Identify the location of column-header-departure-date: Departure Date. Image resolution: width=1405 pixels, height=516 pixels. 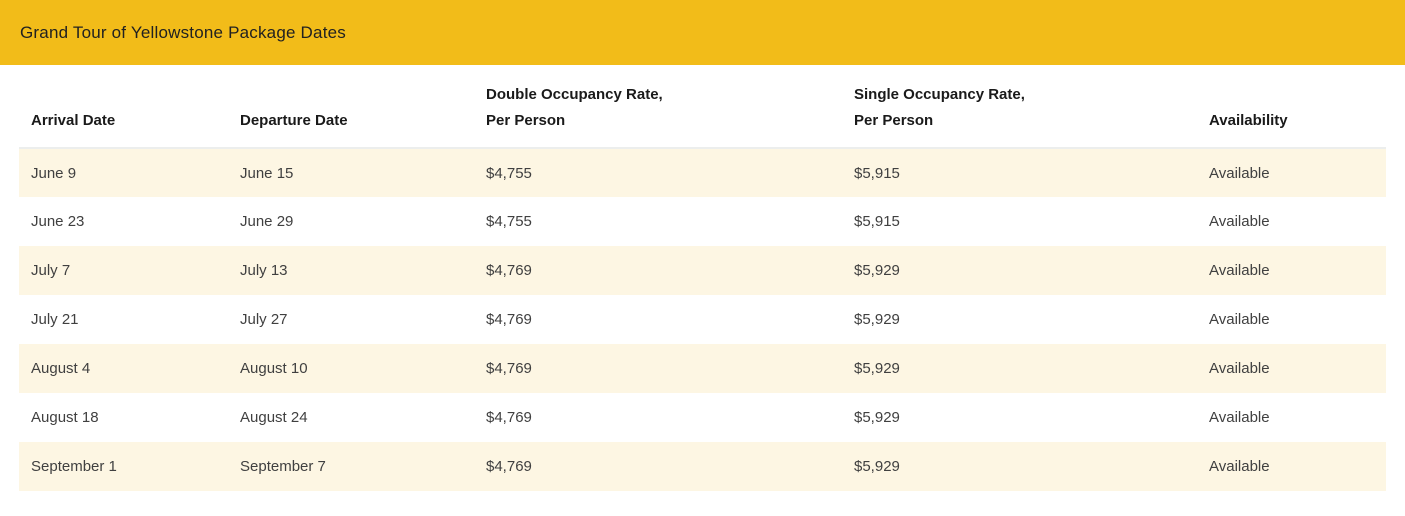
(351, 107).